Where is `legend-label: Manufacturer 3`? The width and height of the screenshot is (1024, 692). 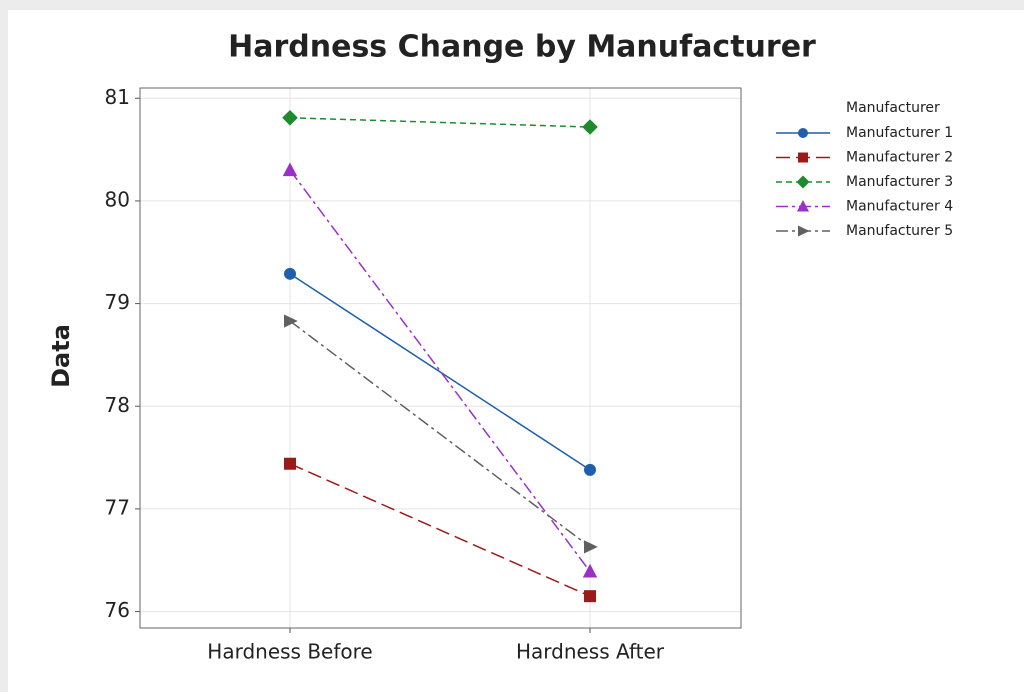 legend-label: Manufacturer 3 is located at coordinates (899, 182).